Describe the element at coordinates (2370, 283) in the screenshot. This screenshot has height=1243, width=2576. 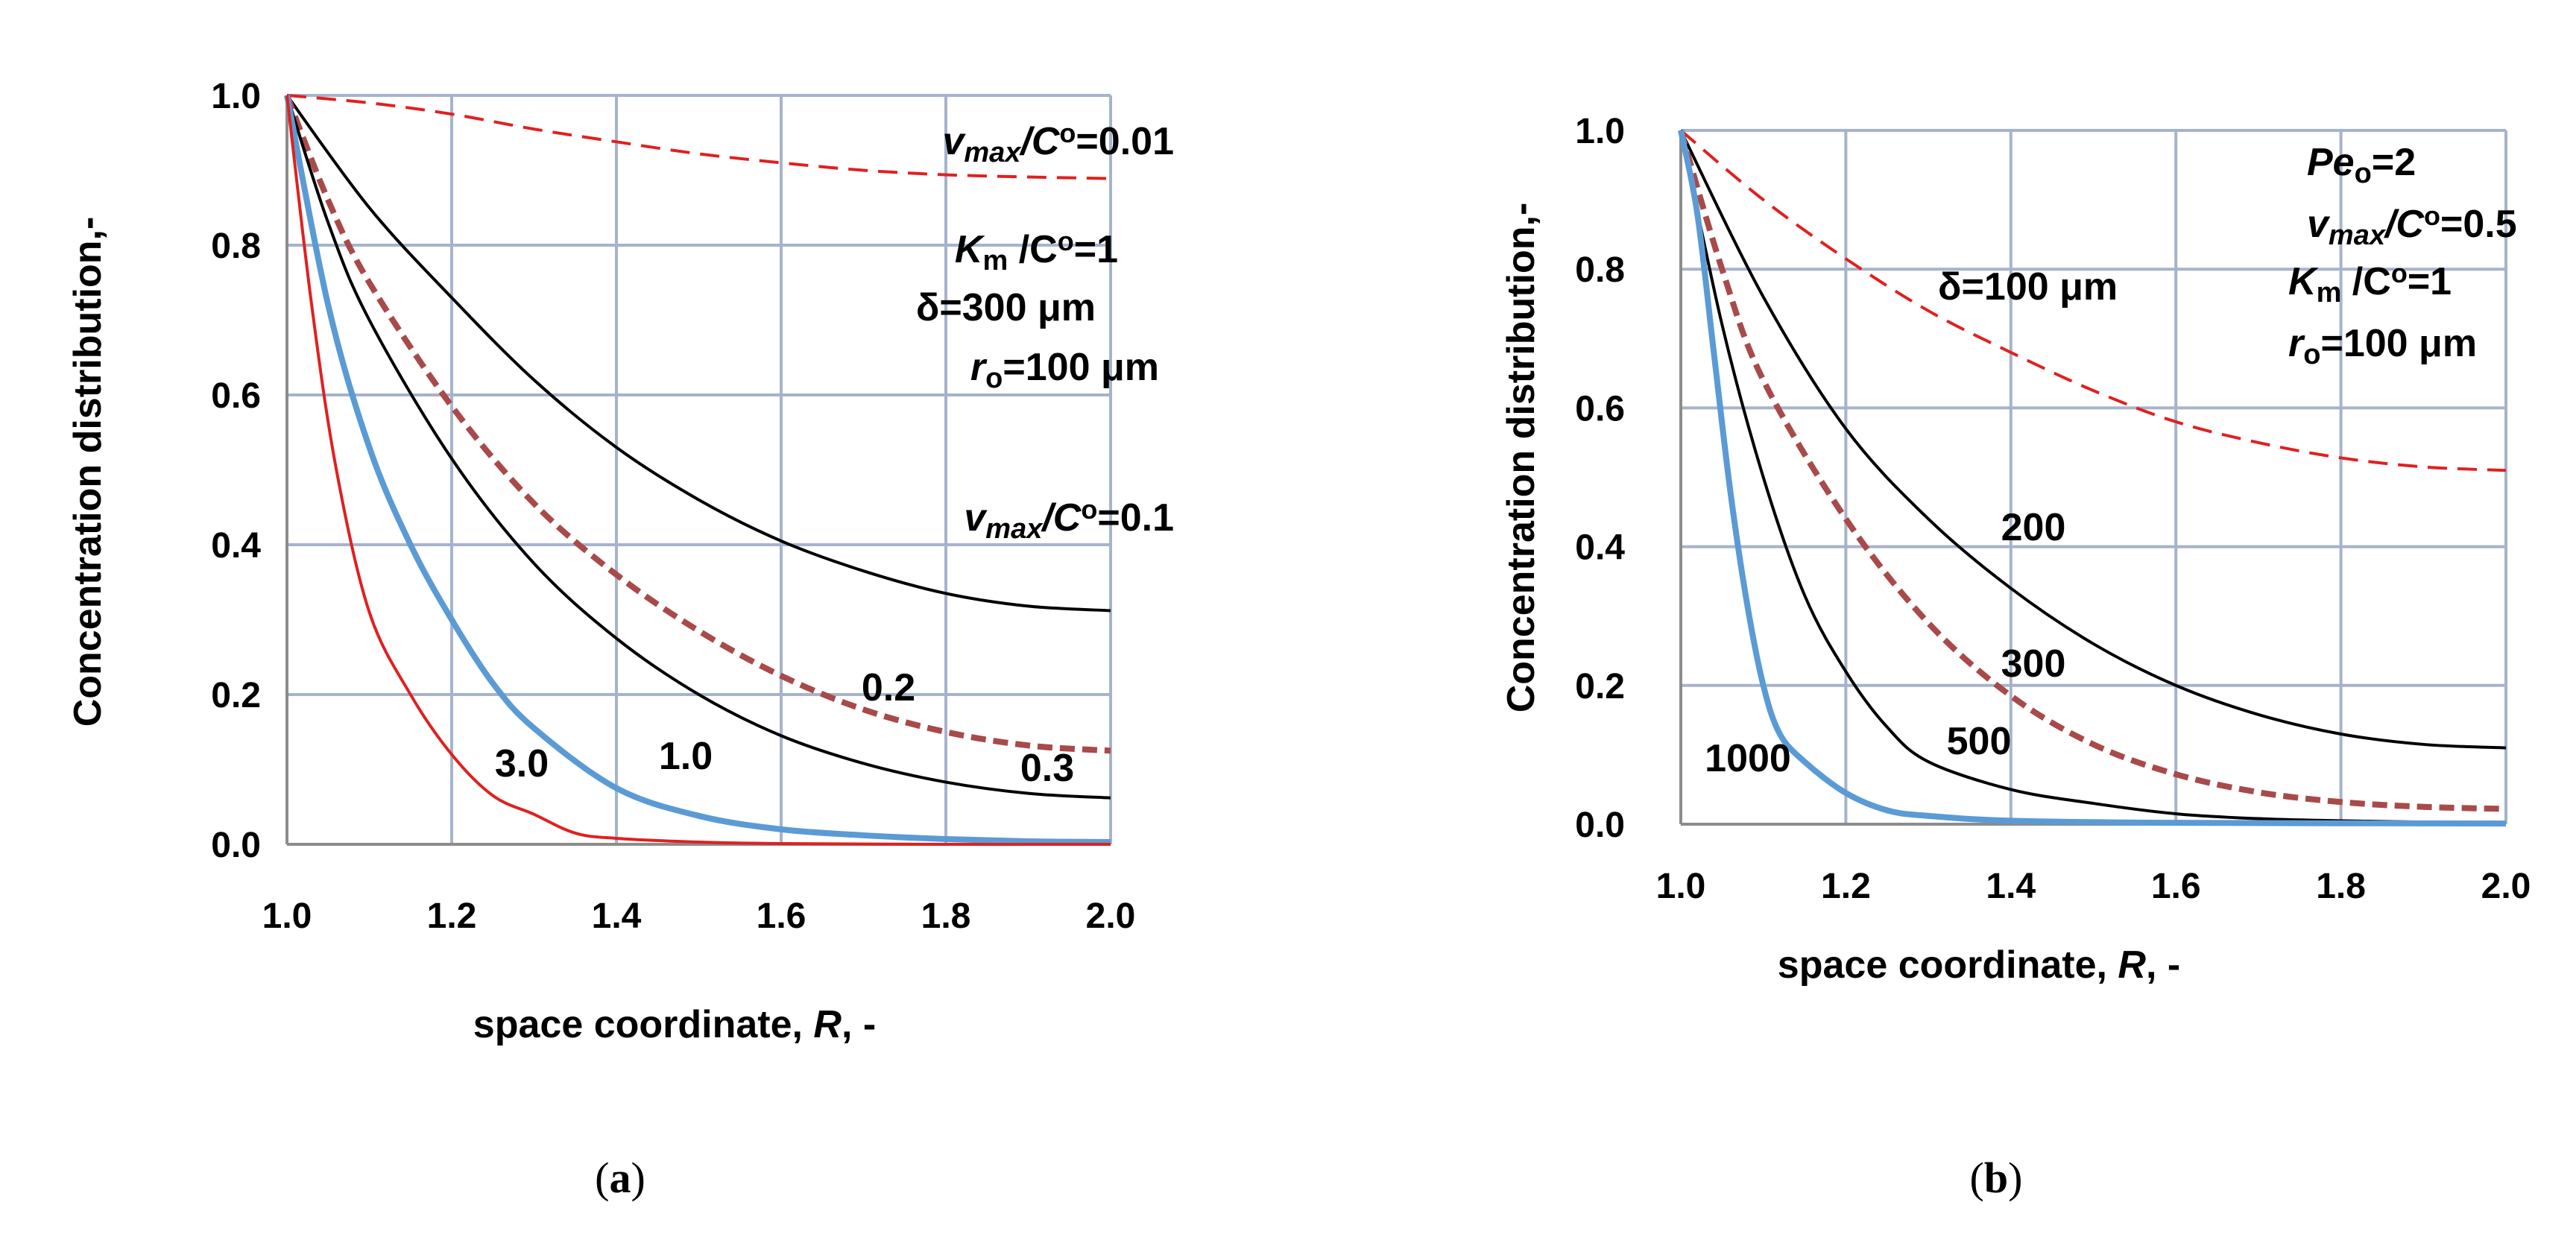
I see `annotation-km-b: Km /Co=1` at that location.